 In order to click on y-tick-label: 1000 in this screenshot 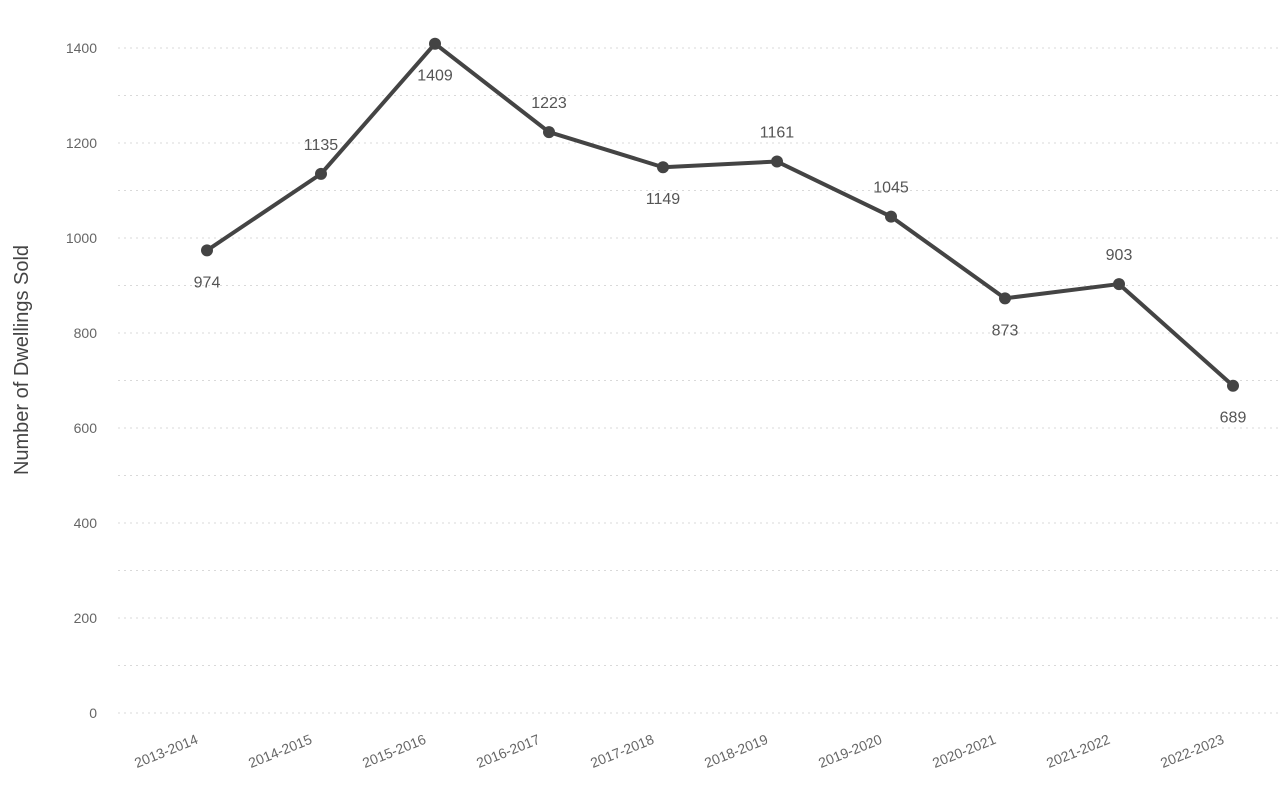, I will do `click(81, 238)`.